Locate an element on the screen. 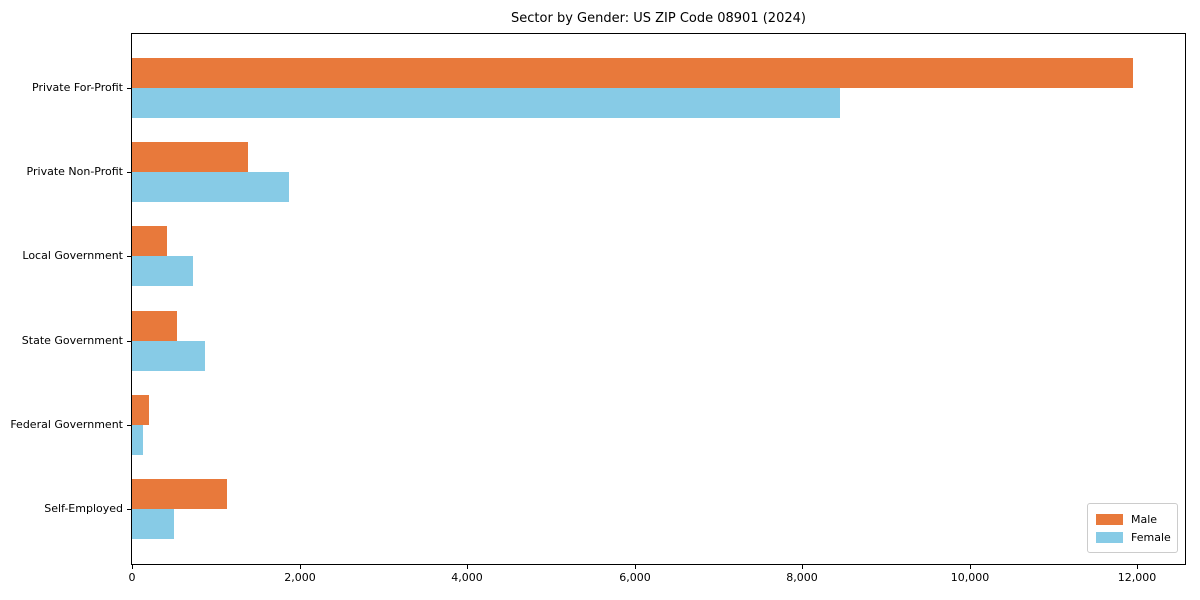 This screenshot has height=600, width=1200. x-tick-label: 12,000 is located at coordinates (1137, 577).